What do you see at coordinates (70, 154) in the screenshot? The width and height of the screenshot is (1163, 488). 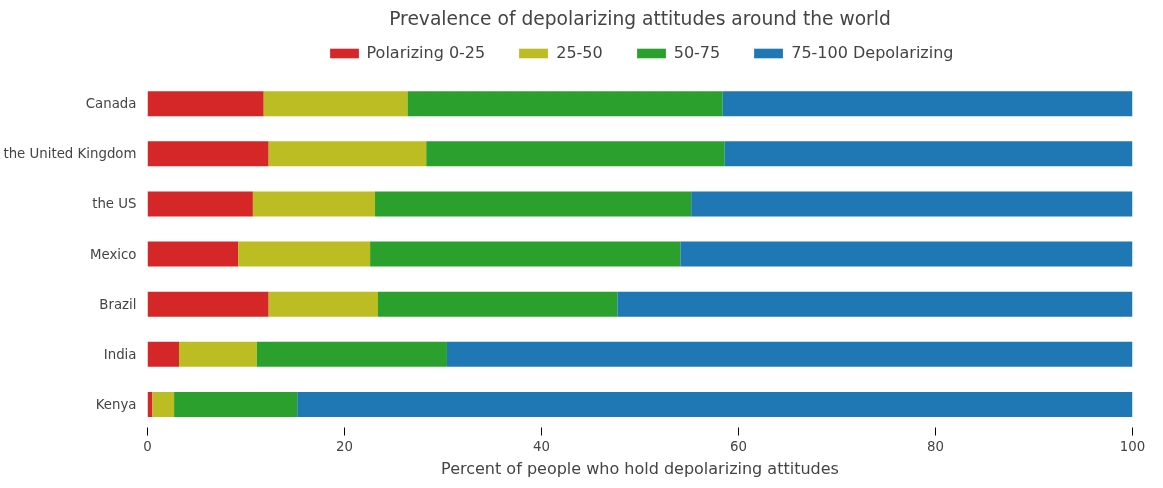 I see `y-tick-label: the United Kingdom` at bounding box center [70, 154].